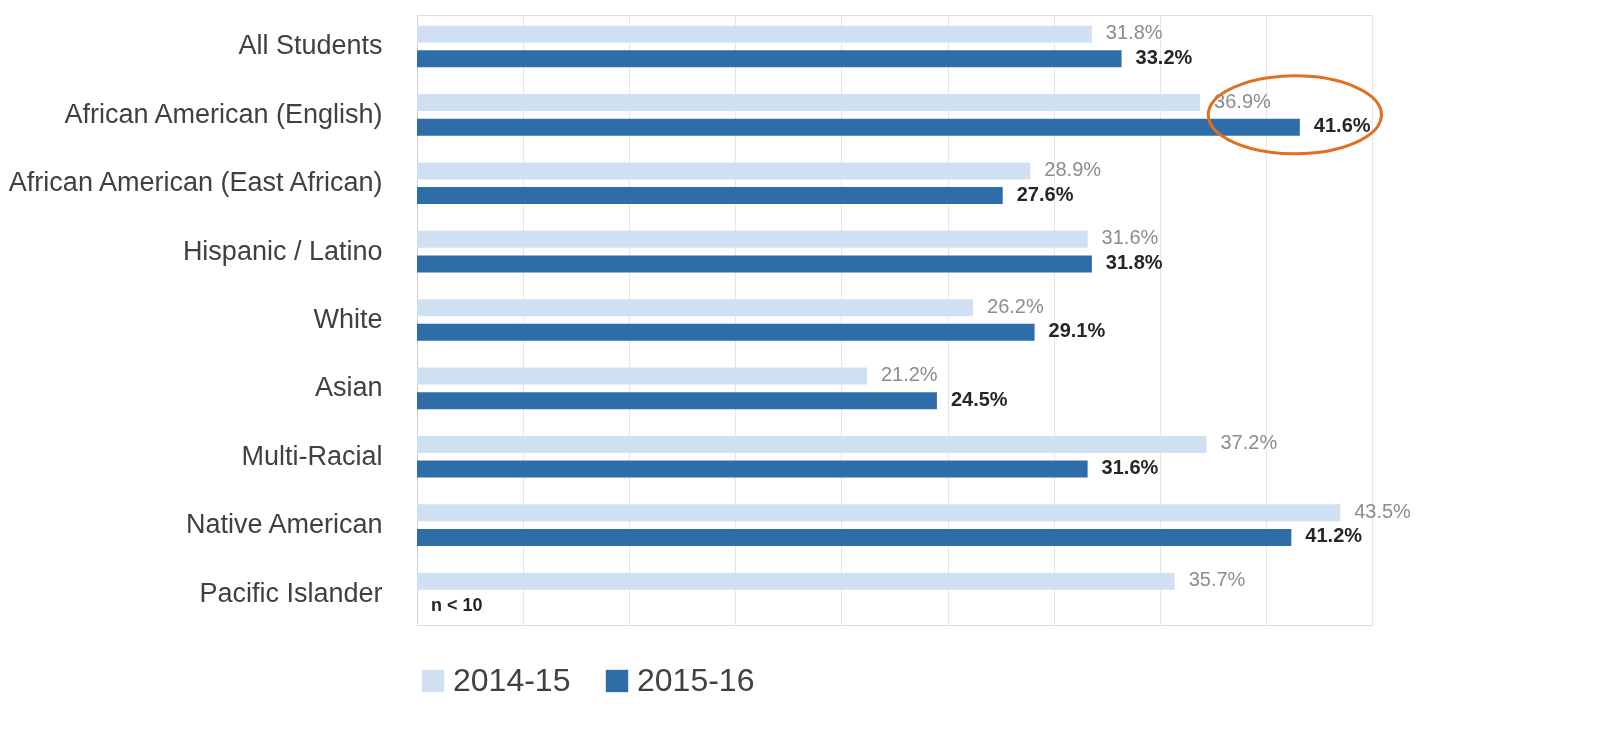 Image resolution: width=1597 pixels, height=739 pixels. I want to click on data-label: 29.1%, so click(1077, 330).